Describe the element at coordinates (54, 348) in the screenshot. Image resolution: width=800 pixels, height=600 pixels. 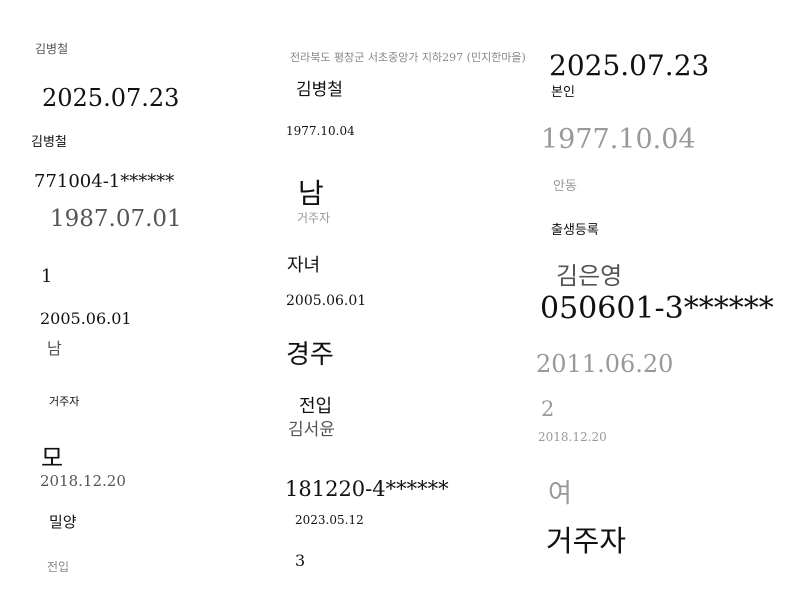
I see `col1-gender: 남` at that location.